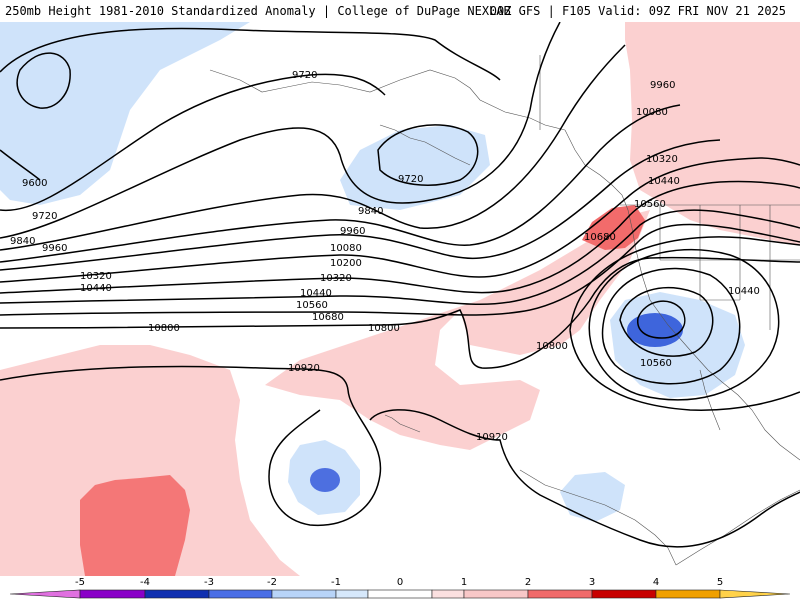 Image resolution: width=800 pixels, height=600 pixels. What do you see at coordinates (316, 293) in the screenshot?
I see `label-10440-a: 10440` at bounding box center [316, 293].